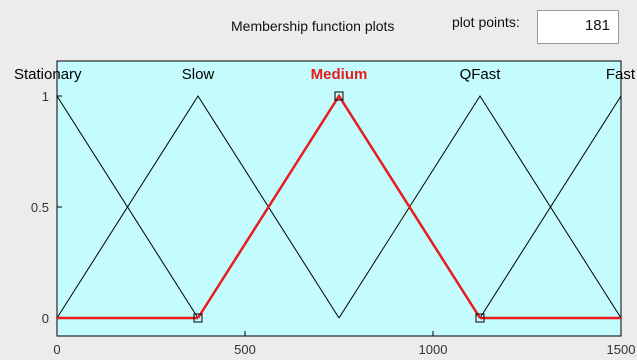 This screenshot has width=637, height=360. What do you see at coordinates (56, 349) in the screenshot?
I see `x-tick-label: 0` at bounding box center [56, 349].